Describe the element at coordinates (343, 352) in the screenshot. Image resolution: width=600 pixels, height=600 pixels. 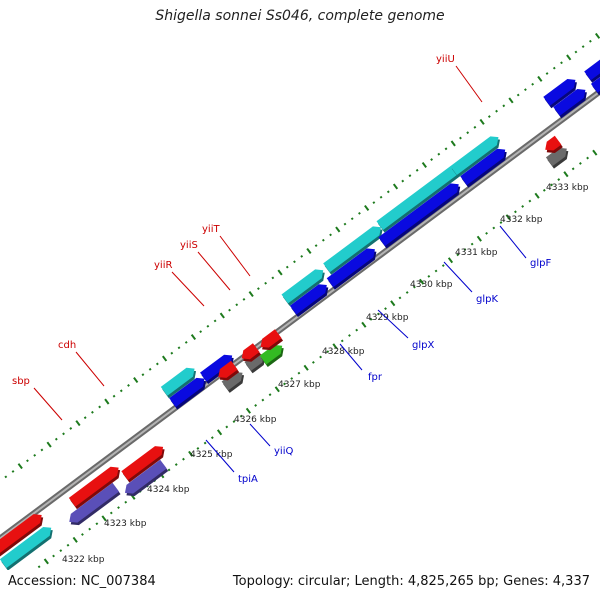
I see `tick-label: 4328 kbp` at that location.